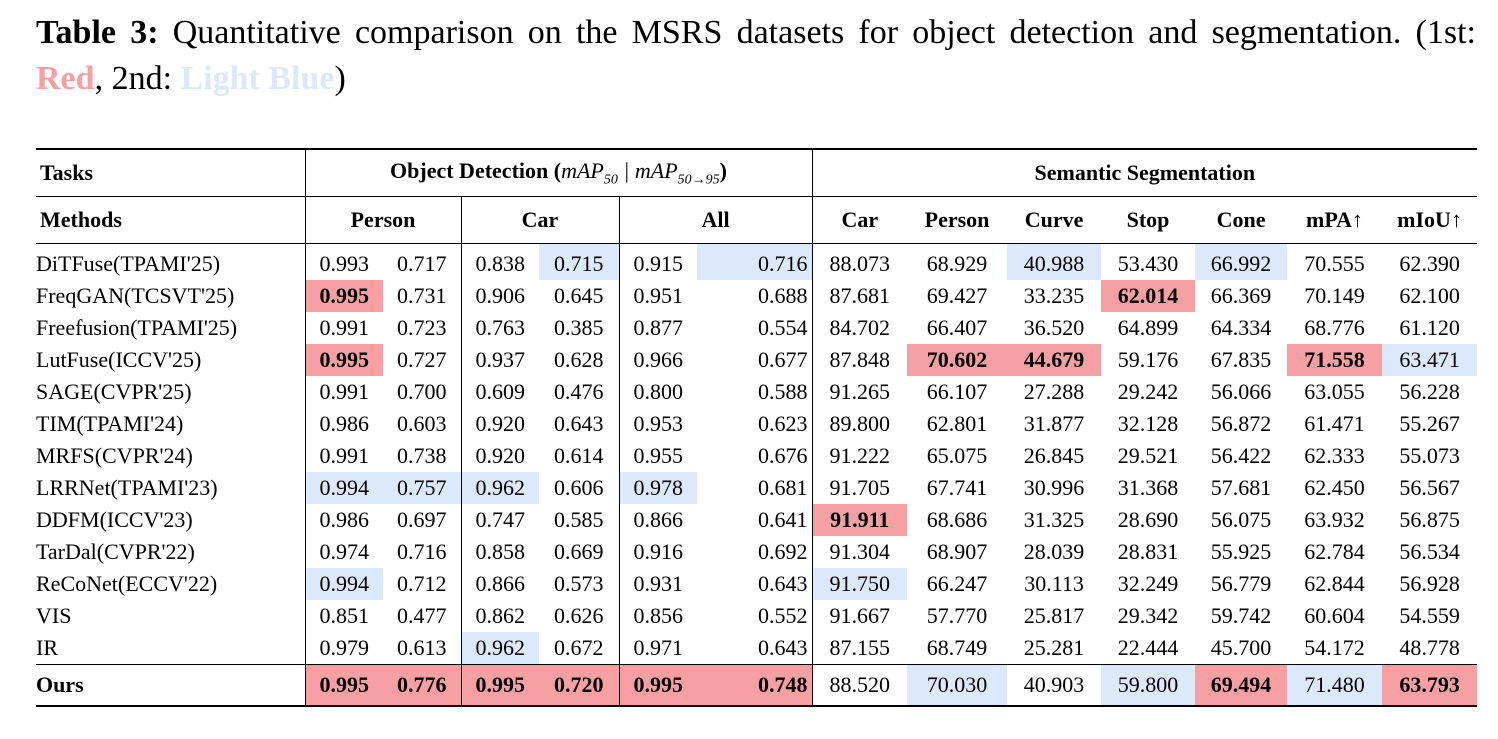  I want to click on value-cell: 89.800, so click(860, 423).